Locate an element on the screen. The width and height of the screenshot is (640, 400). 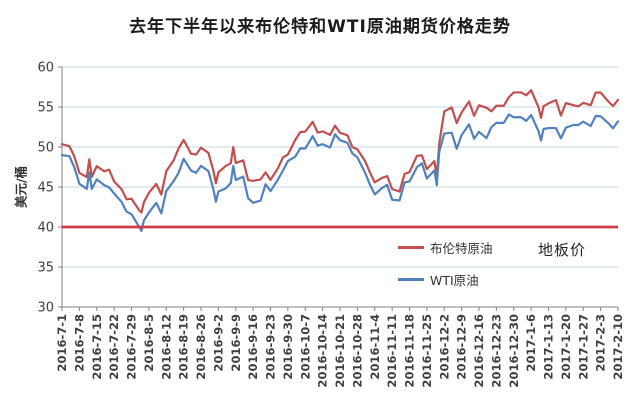
y-tick-label: 45 is located at coordinates (45, 188).